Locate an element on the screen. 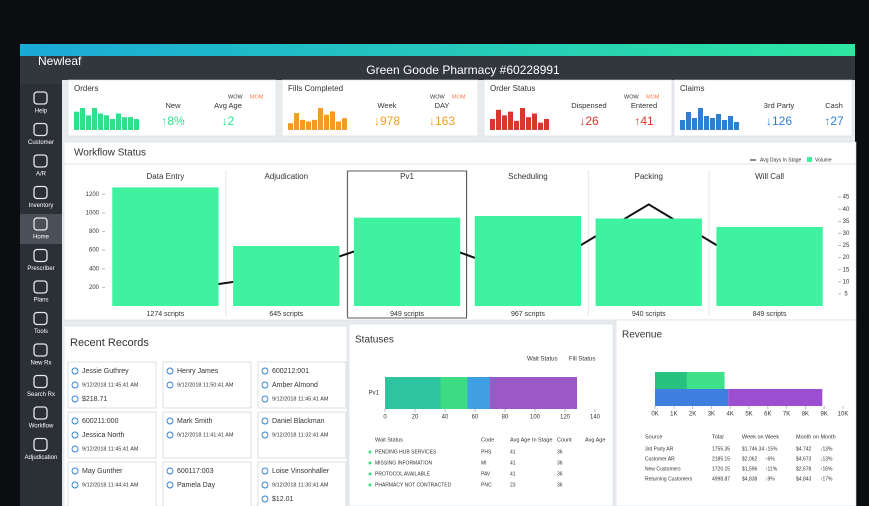 The image size is (869, 506). y2-tick-label: 40 is located at coordinates (846, 210).